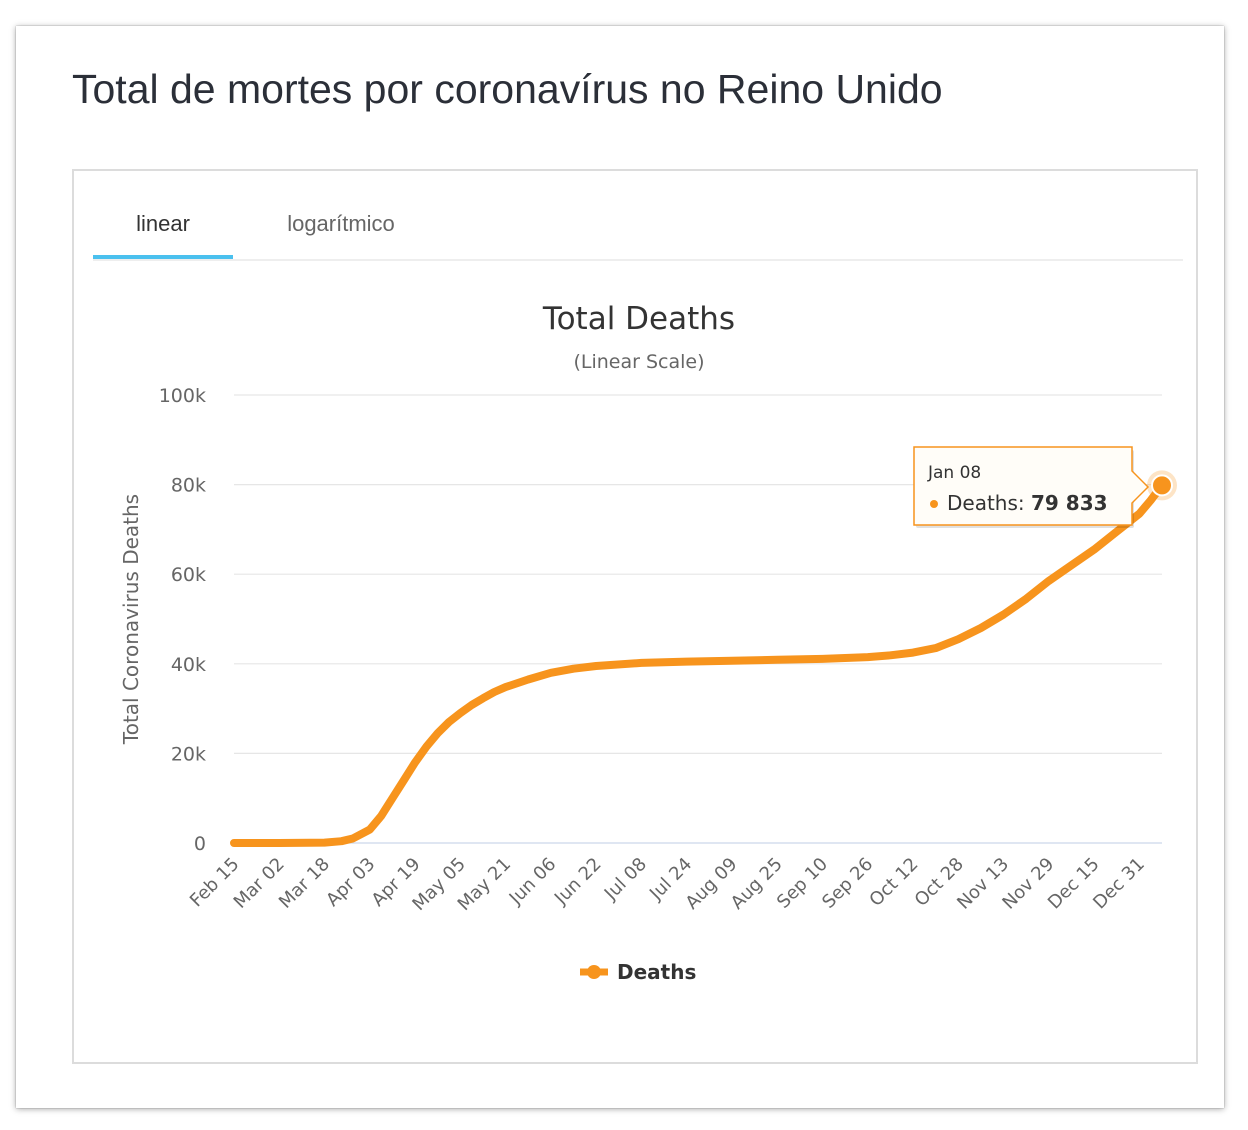 This screenshot has width=1248, height=1130. I want to click on x-tick-label: Oct 12, so click(893, 882).